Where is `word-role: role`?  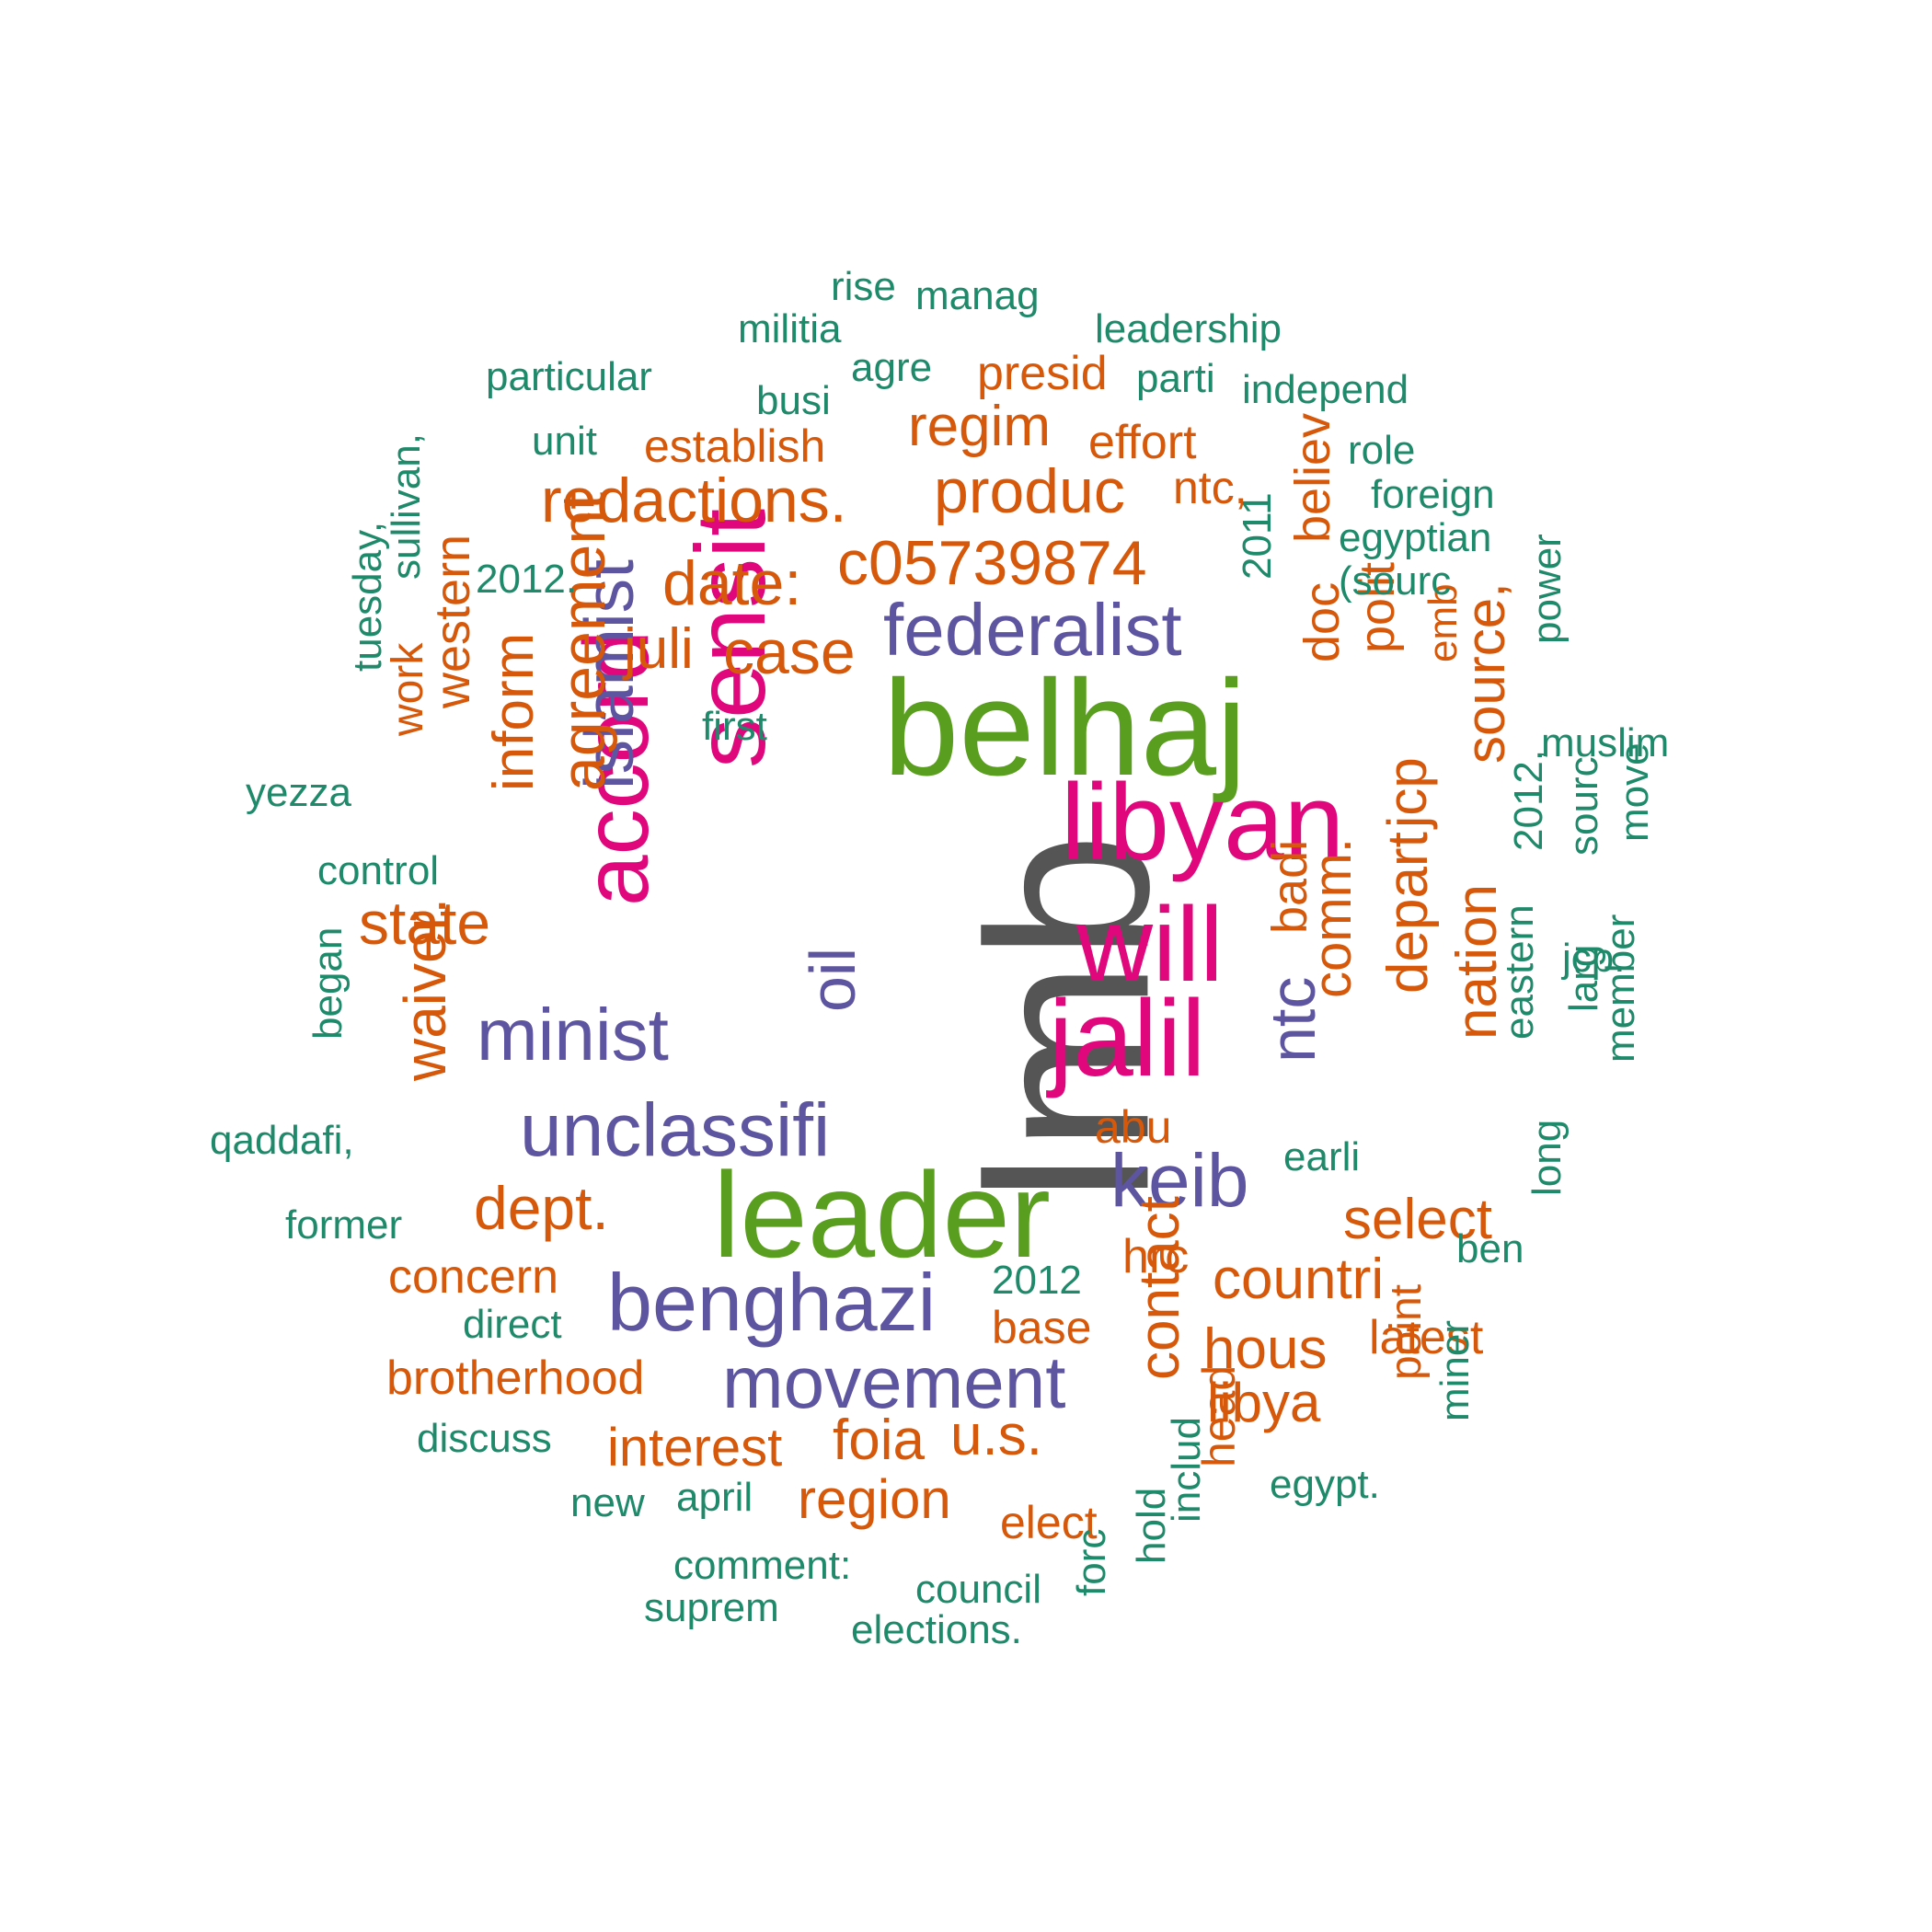 word-role: role is located at coordinates (1382, 450).